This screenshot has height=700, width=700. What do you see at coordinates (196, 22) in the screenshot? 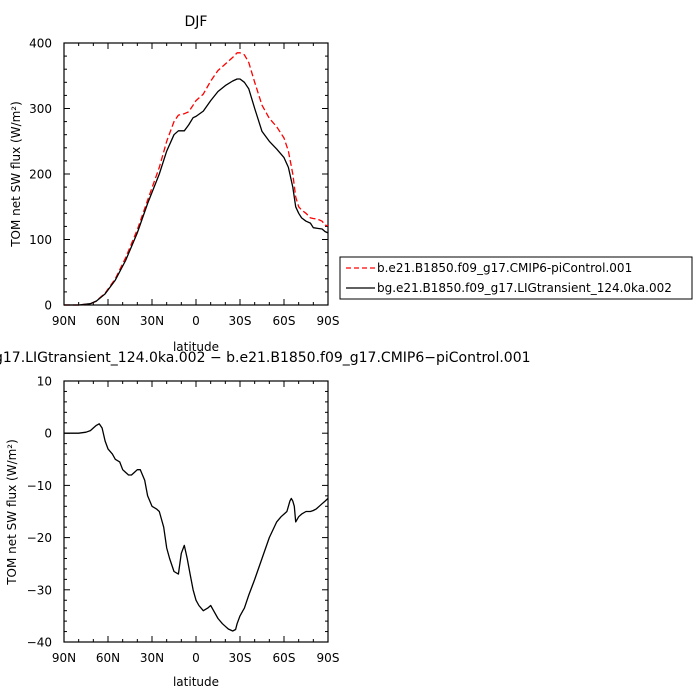
I see `top-chart-title: DJF` at bounding box center [196, 22].